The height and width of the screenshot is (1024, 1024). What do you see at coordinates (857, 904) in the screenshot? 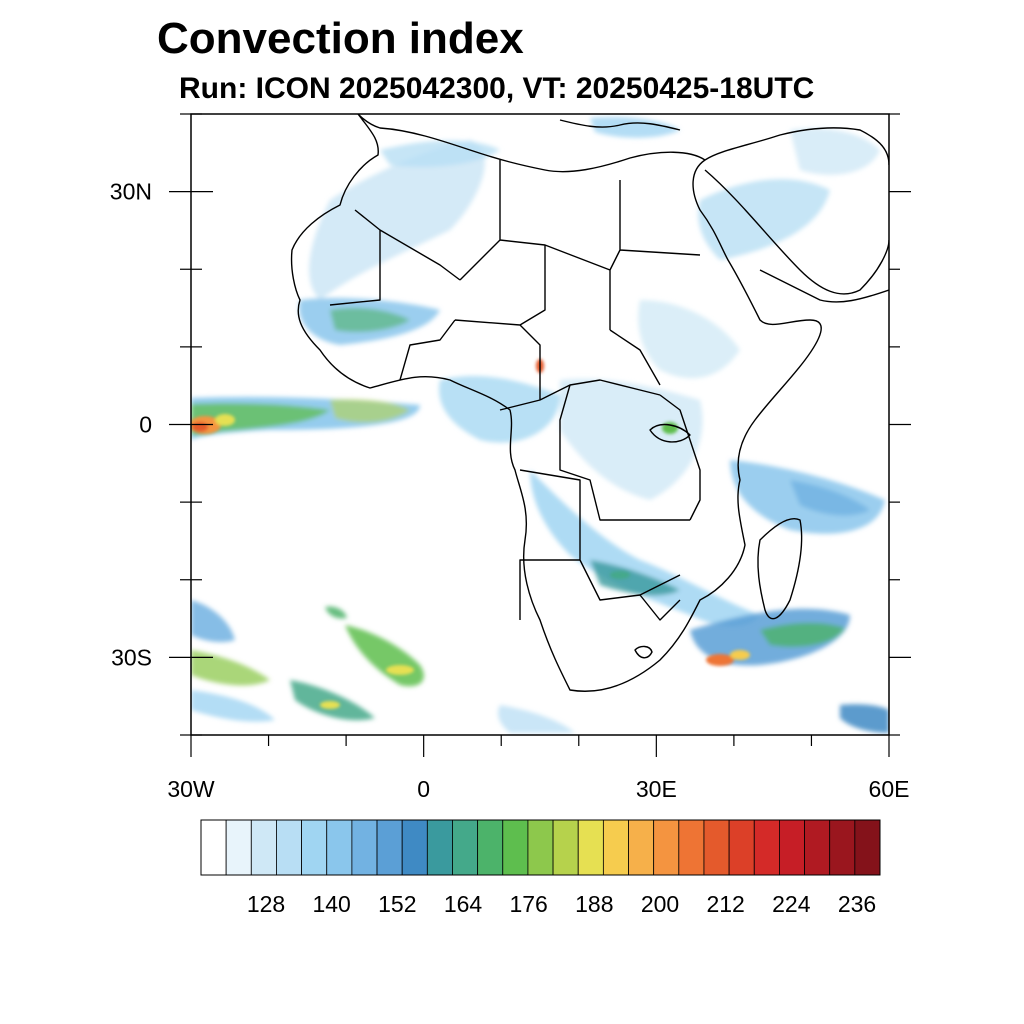
I see `colorbar-label: 236` at bounding box center [857, 904].